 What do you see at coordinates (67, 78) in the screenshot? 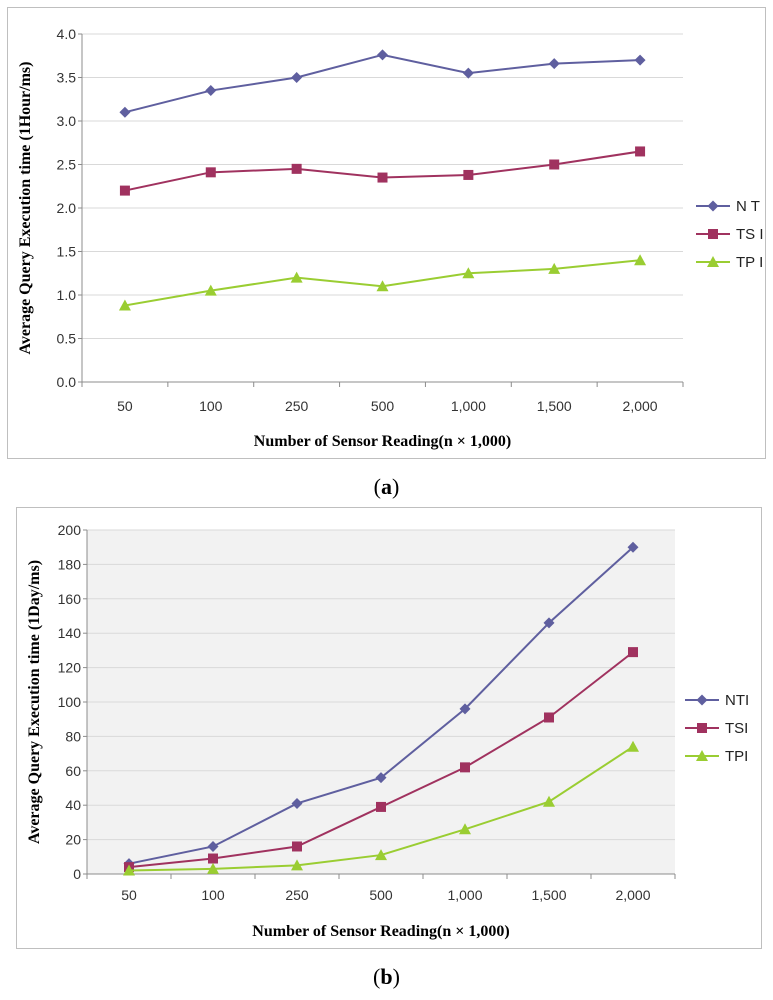
I see `y-tick-label: 3.5` at bounding box center [67, 78].